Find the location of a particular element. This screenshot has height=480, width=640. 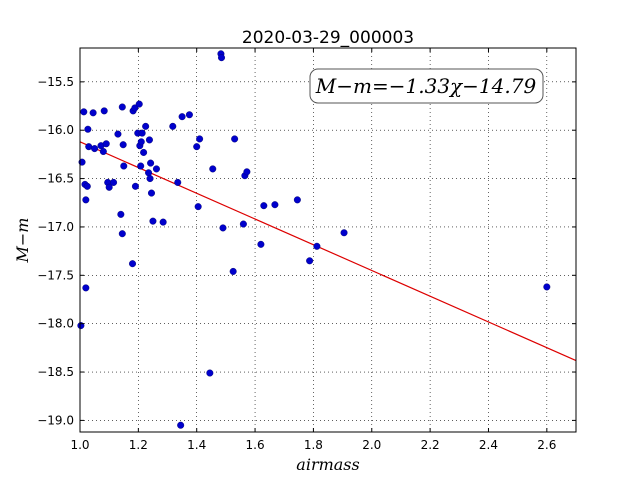

y-tick-label: −16.0 is located at coordinates (55, 130).